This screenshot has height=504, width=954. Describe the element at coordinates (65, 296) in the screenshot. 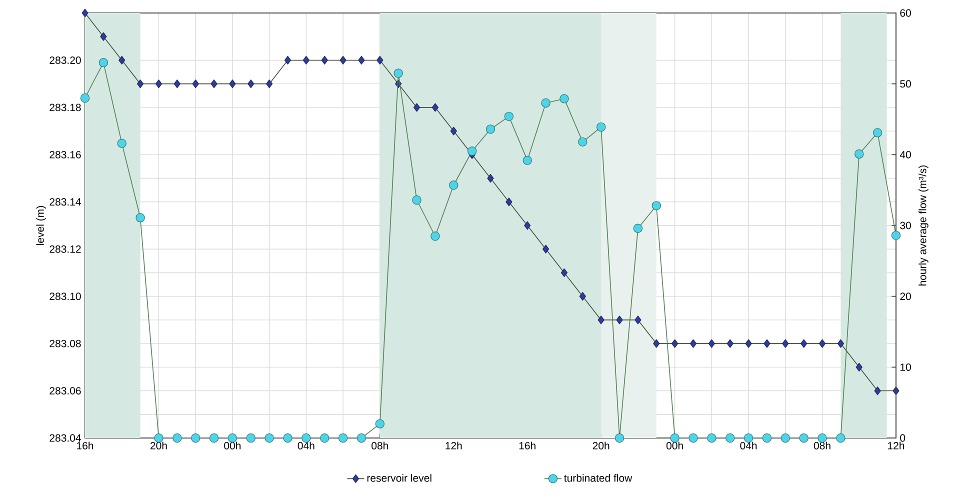

I see `y-tick-label: 283.10` at that location.